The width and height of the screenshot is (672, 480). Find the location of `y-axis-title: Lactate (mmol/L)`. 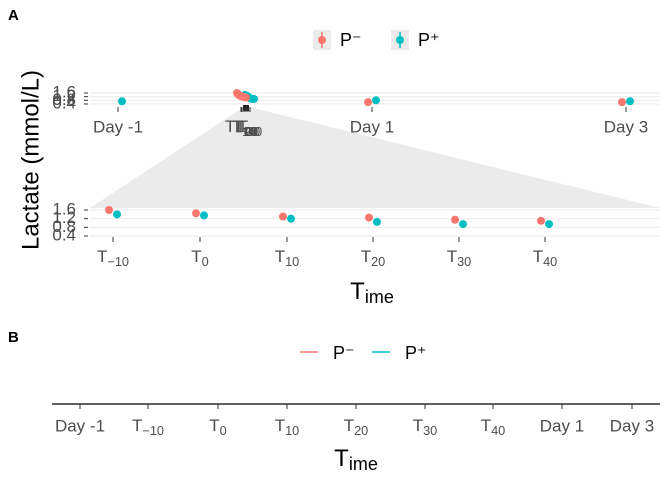

y-axis-title: Lactate (mmol/L) is located at coordinates (30, 160).